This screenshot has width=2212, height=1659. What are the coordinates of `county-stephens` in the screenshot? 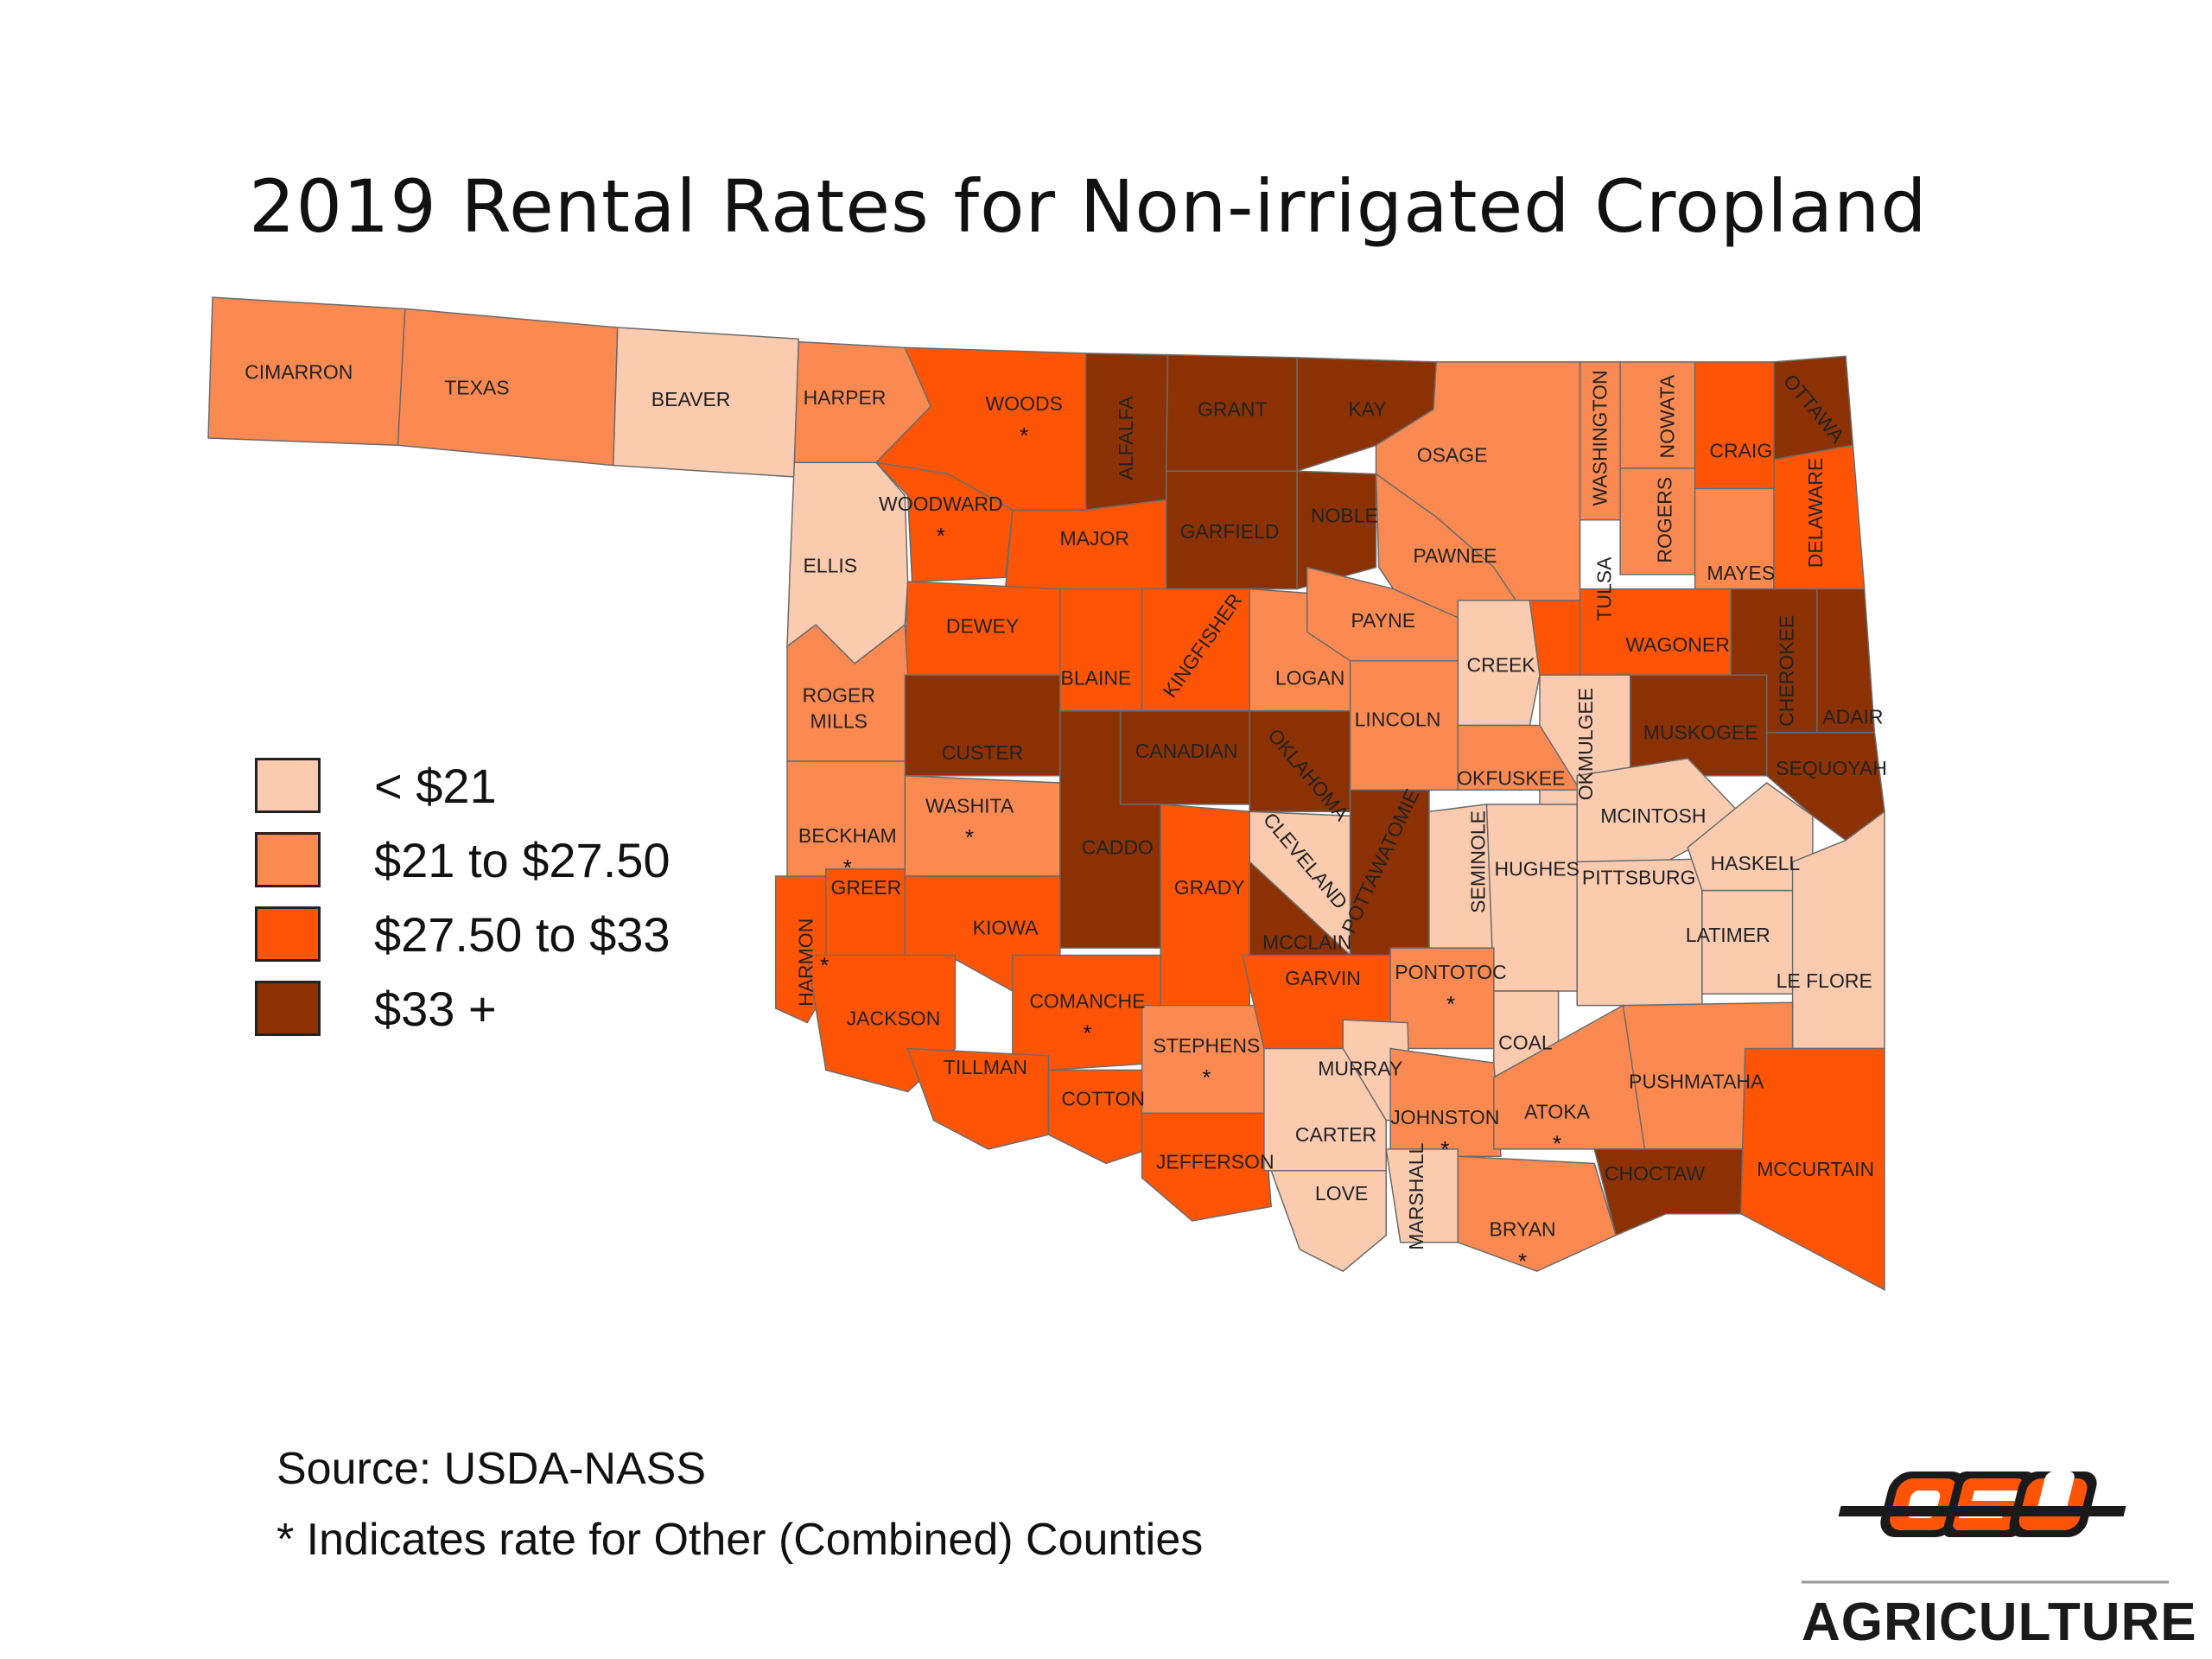 It's located at (1203, 1059).